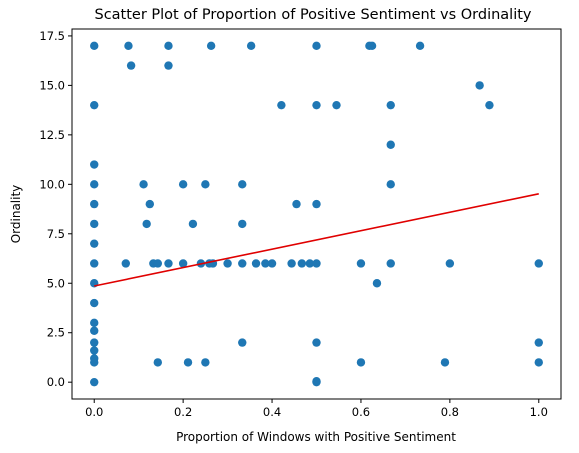 This screenshot has width=579, height=453. I want to click on x-tick-label: 0.6, so click(361, 412).